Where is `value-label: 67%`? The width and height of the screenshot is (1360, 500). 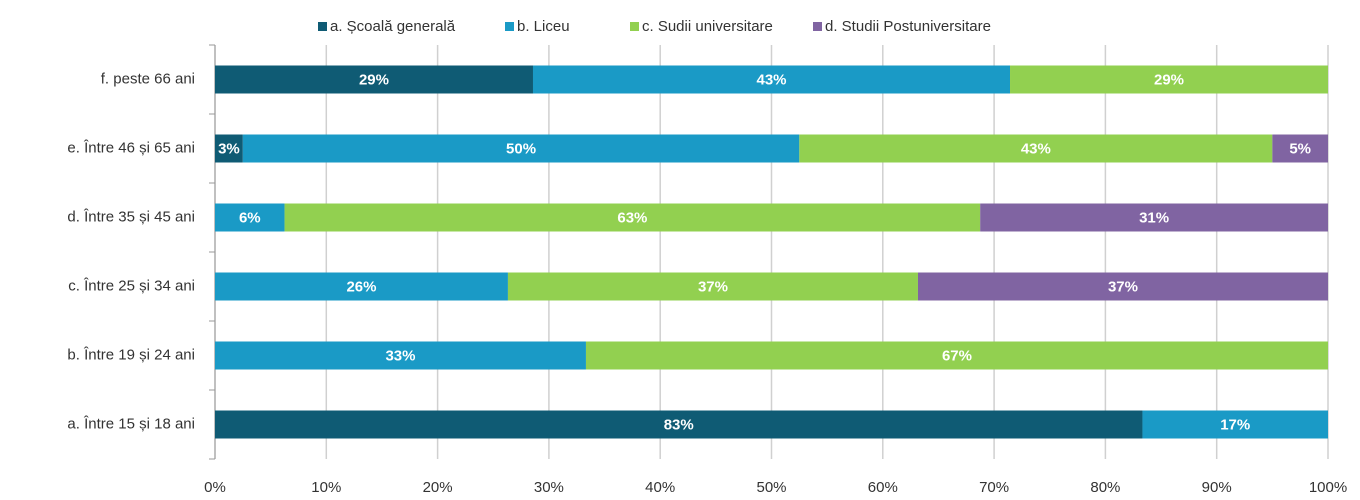 value-label: 67% is located at coordinates (957, 355).